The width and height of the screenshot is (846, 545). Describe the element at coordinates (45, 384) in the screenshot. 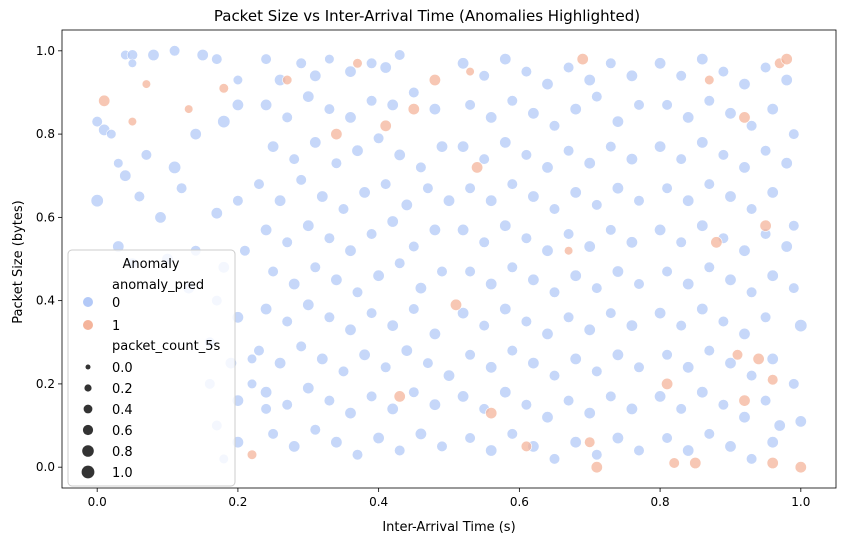

I see `y-tick-label-1: 0.2` at that location.